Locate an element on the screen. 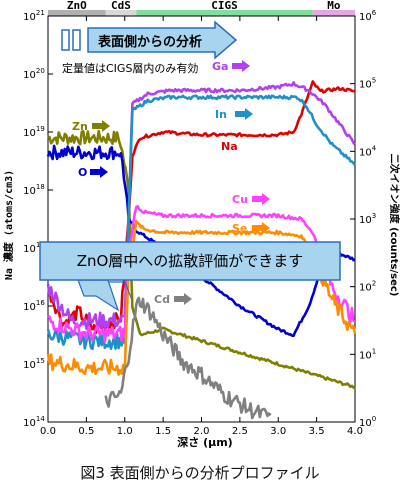 The height and width of the screenshot is (489, 400). series-arrow-se is located at coordinates (261, 228).